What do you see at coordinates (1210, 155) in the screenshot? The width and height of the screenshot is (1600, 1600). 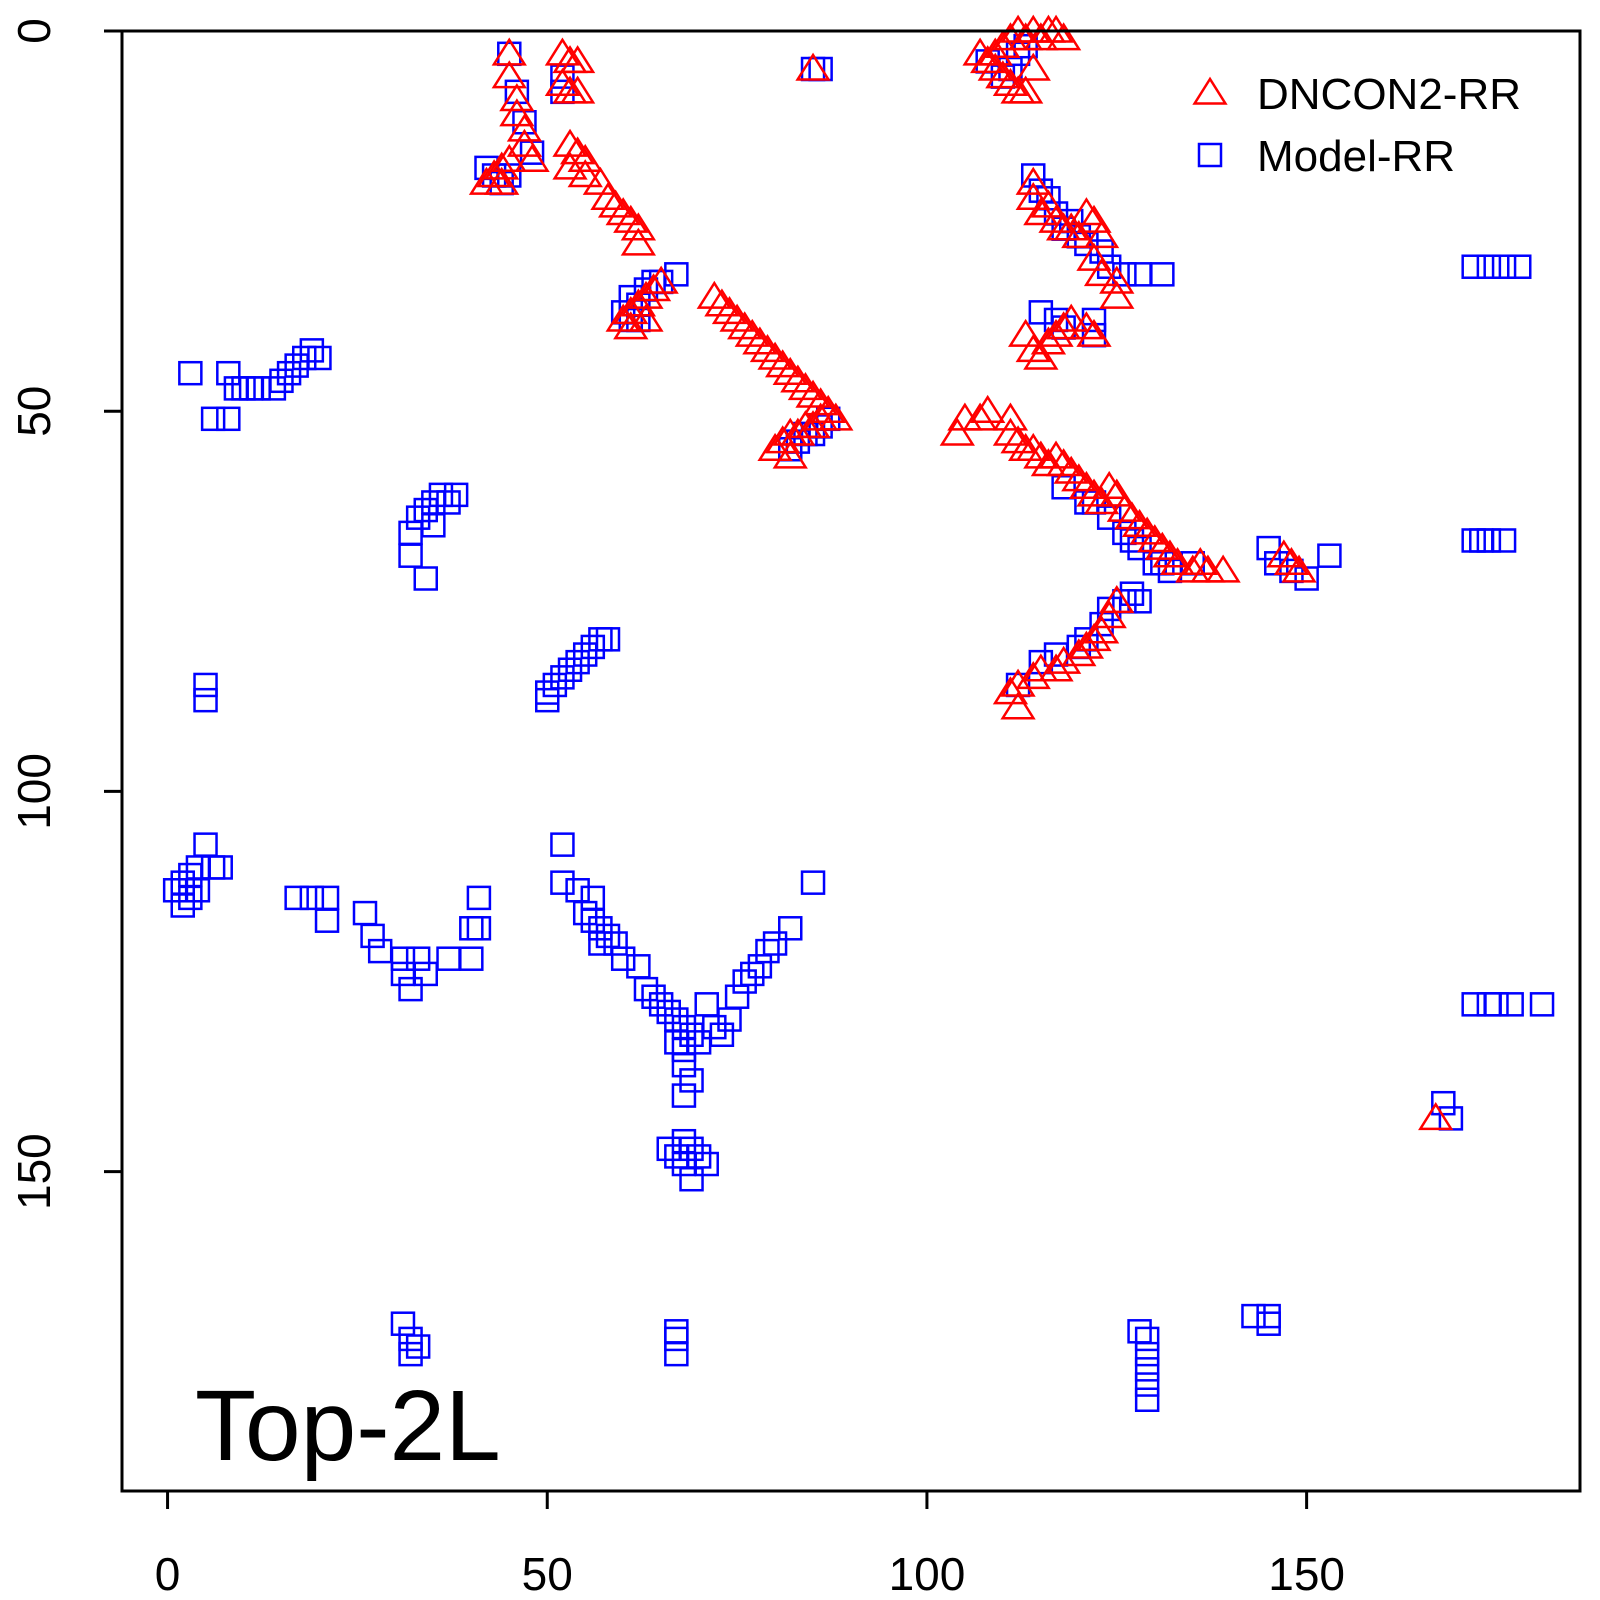 I see `legend-marker` at bounding box center [1210, 155].